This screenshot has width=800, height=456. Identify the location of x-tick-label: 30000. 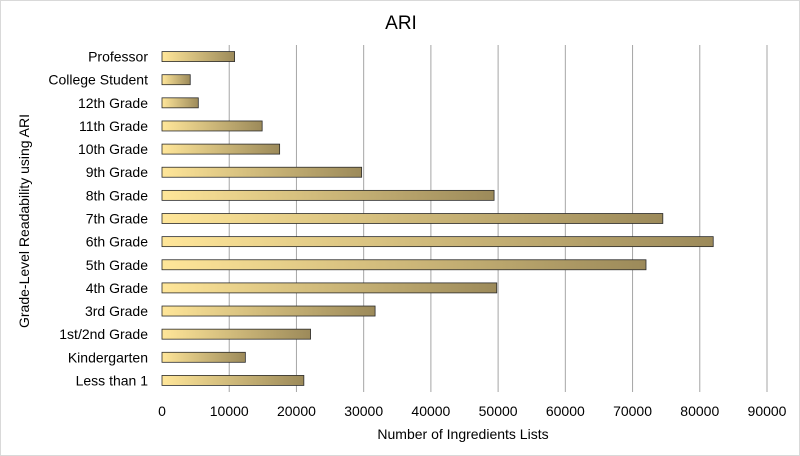
(363, 411).